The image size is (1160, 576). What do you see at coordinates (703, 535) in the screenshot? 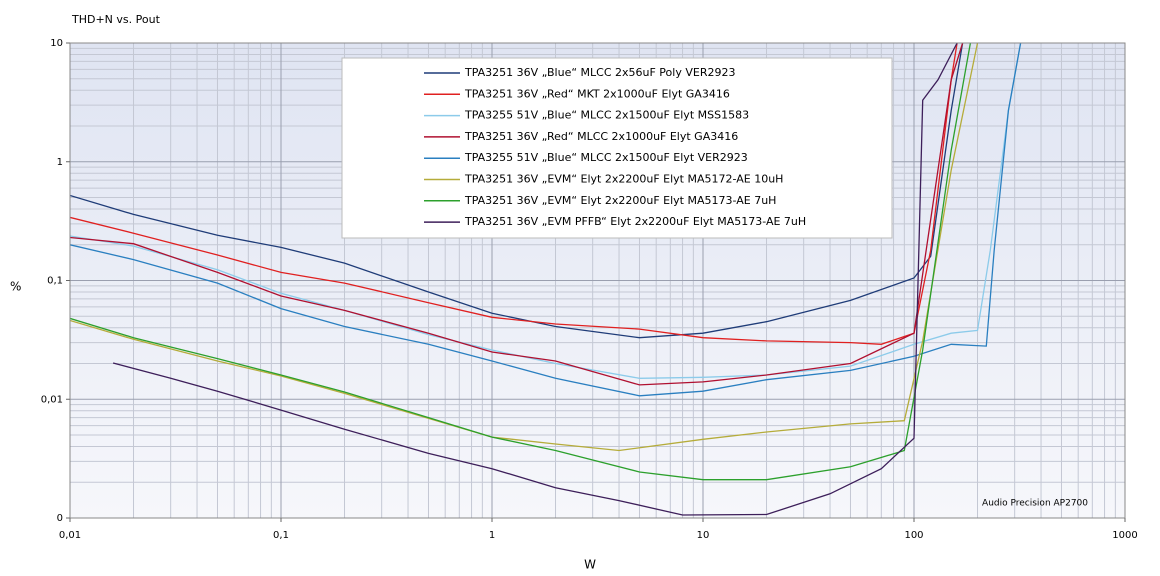
I see `x-tick-label: 10` at bounding box center [703, 535].